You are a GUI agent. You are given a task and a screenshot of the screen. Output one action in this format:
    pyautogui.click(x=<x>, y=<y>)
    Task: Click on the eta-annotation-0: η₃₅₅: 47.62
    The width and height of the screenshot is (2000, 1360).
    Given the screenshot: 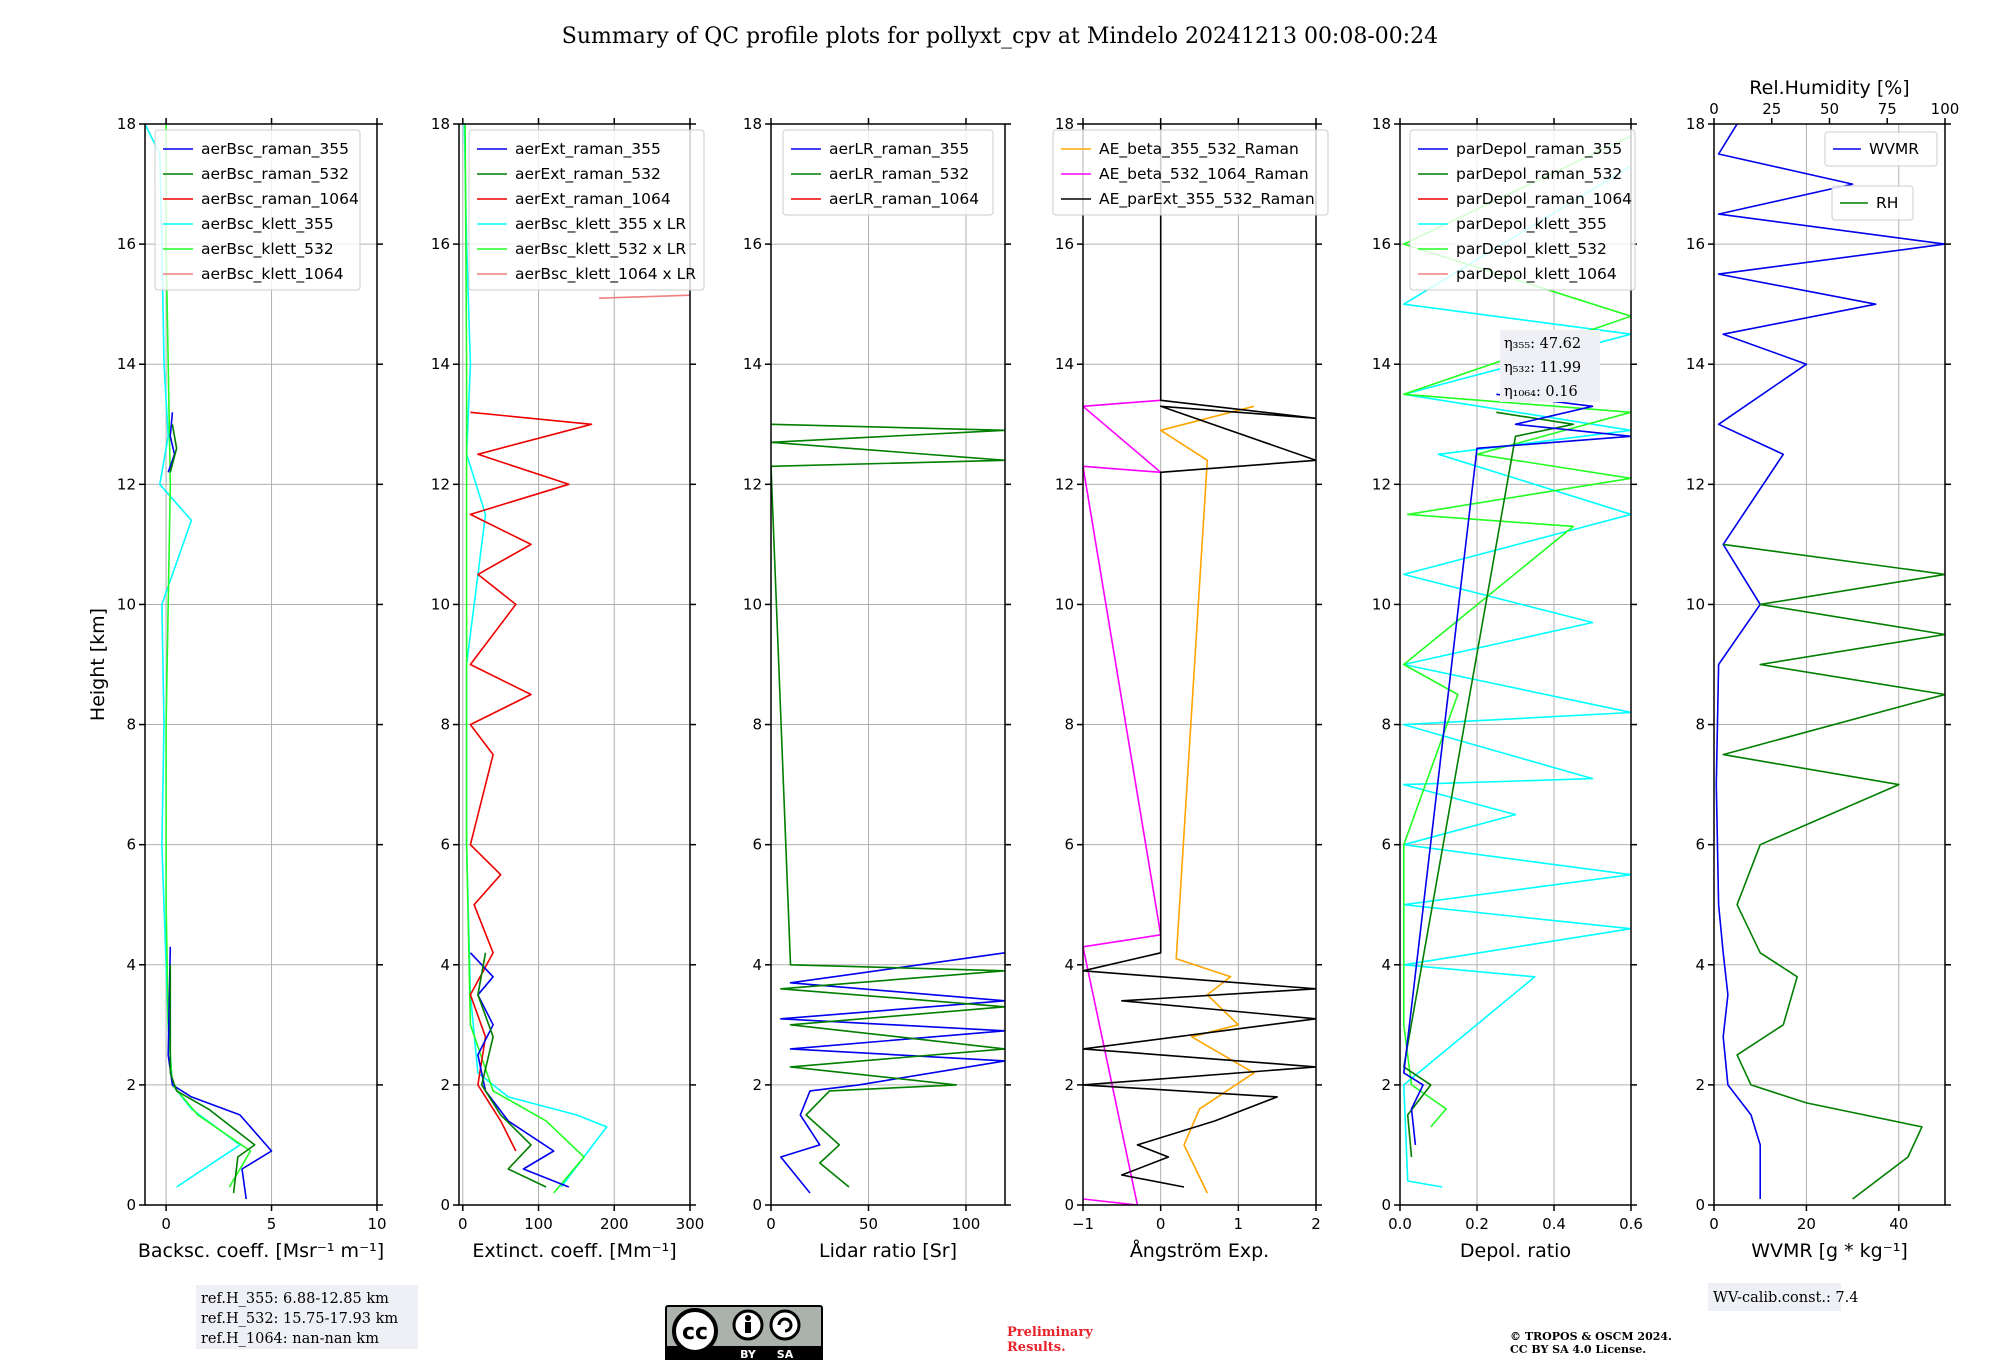 What is the action you would take?
    pyautogui.click(x=1542, y=344)
    